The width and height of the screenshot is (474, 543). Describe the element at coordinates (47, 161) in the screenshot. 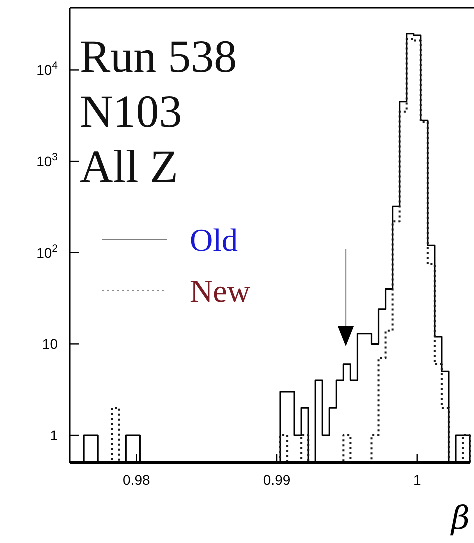

I see `y-tick-label: 10$^{3}$` at that location.